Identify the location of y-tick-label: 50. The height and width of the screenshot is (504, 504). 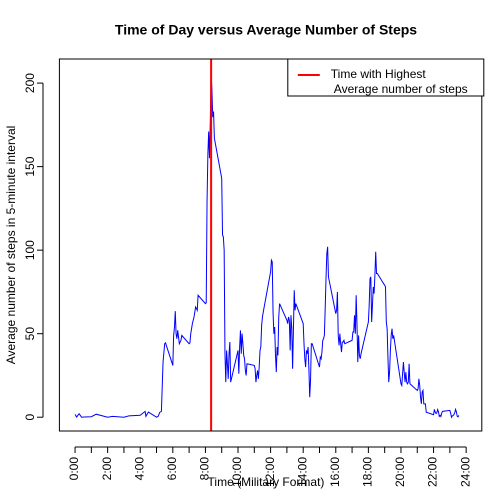
(30, 334).